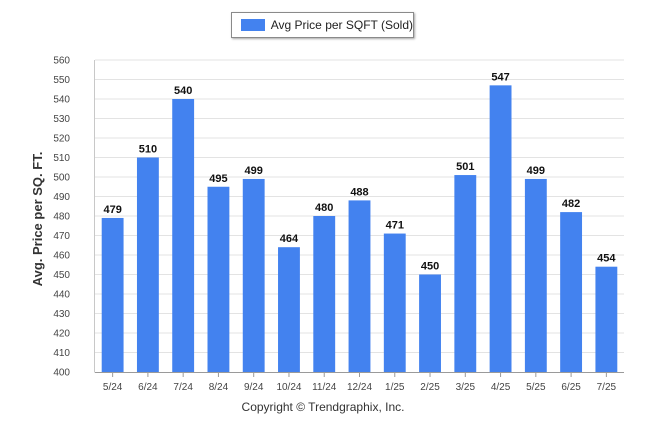  I want to click on y-tick-label: 550, so click(61, 80).